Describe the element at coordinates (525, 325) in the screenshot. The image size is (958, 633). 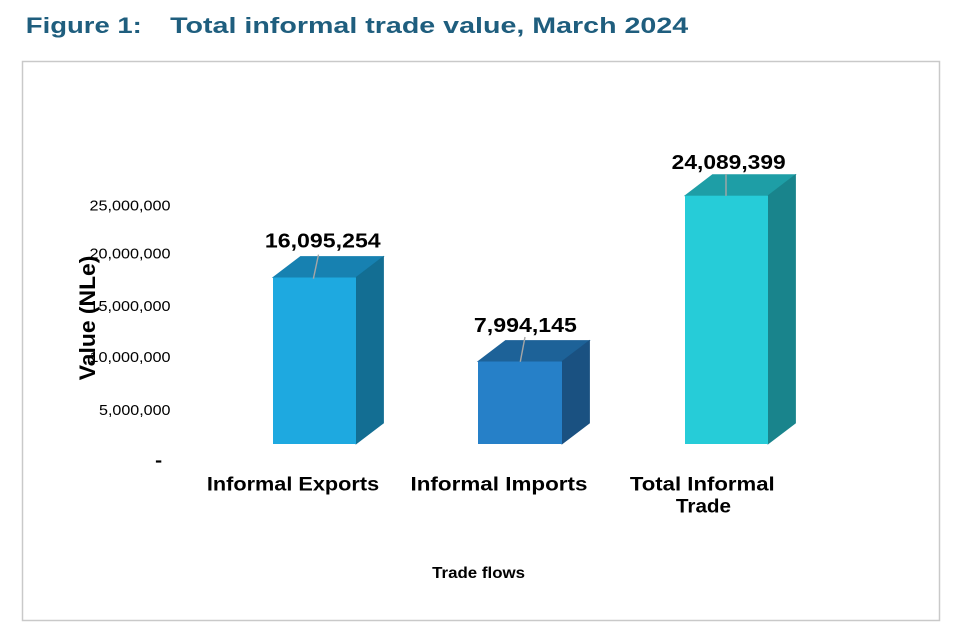
I see `svg-text: 7,994,145` at that location.